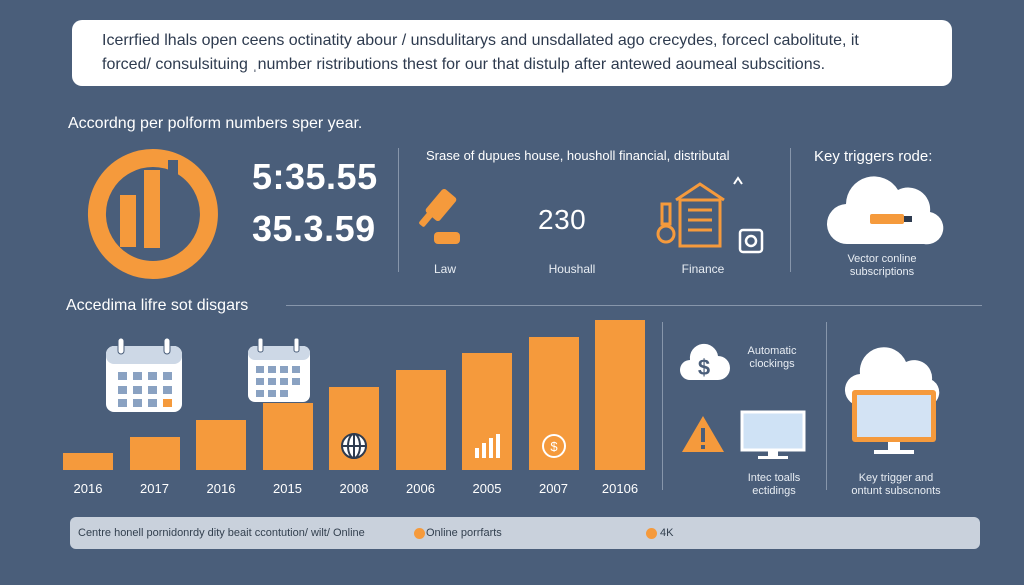  I want to click on stat-number-2: 35.3.59, so click(314, 228).